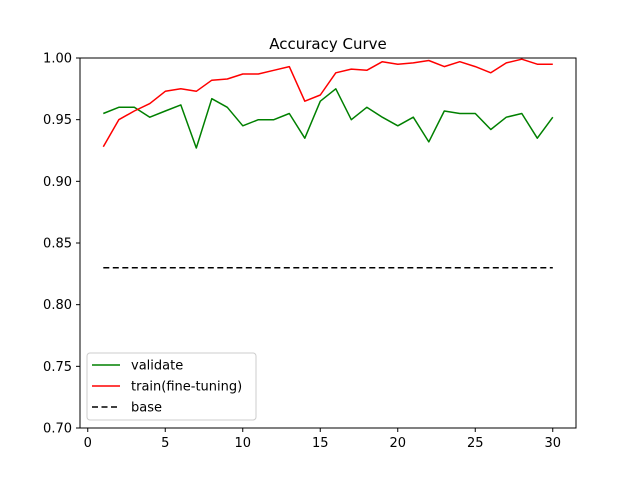  Describe the element at coordinates (552, 443) in the screenshot. I see `x-tick-label: 30` at that location.